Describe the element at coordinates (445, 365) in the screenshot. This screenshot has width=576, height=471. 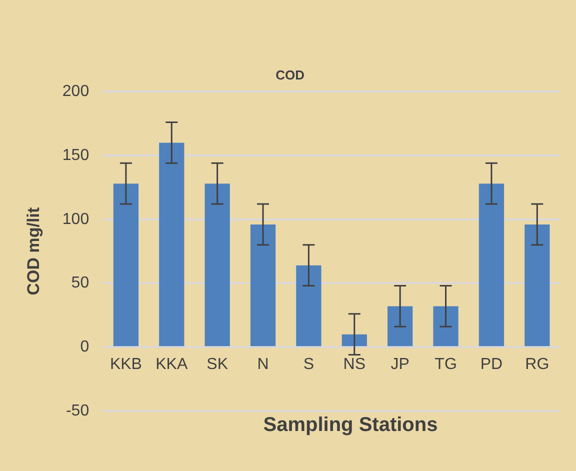
I see `x-tick-label: TG` at that location.